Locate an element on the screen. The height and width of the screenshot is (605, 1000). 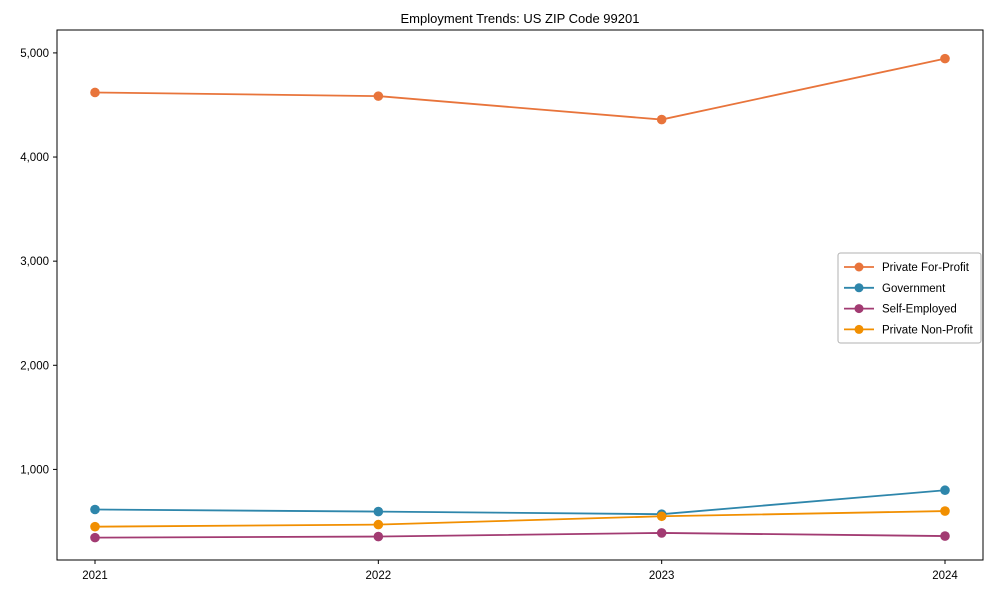
x-tick-label: 2021 is located at coordinates (95, 576).